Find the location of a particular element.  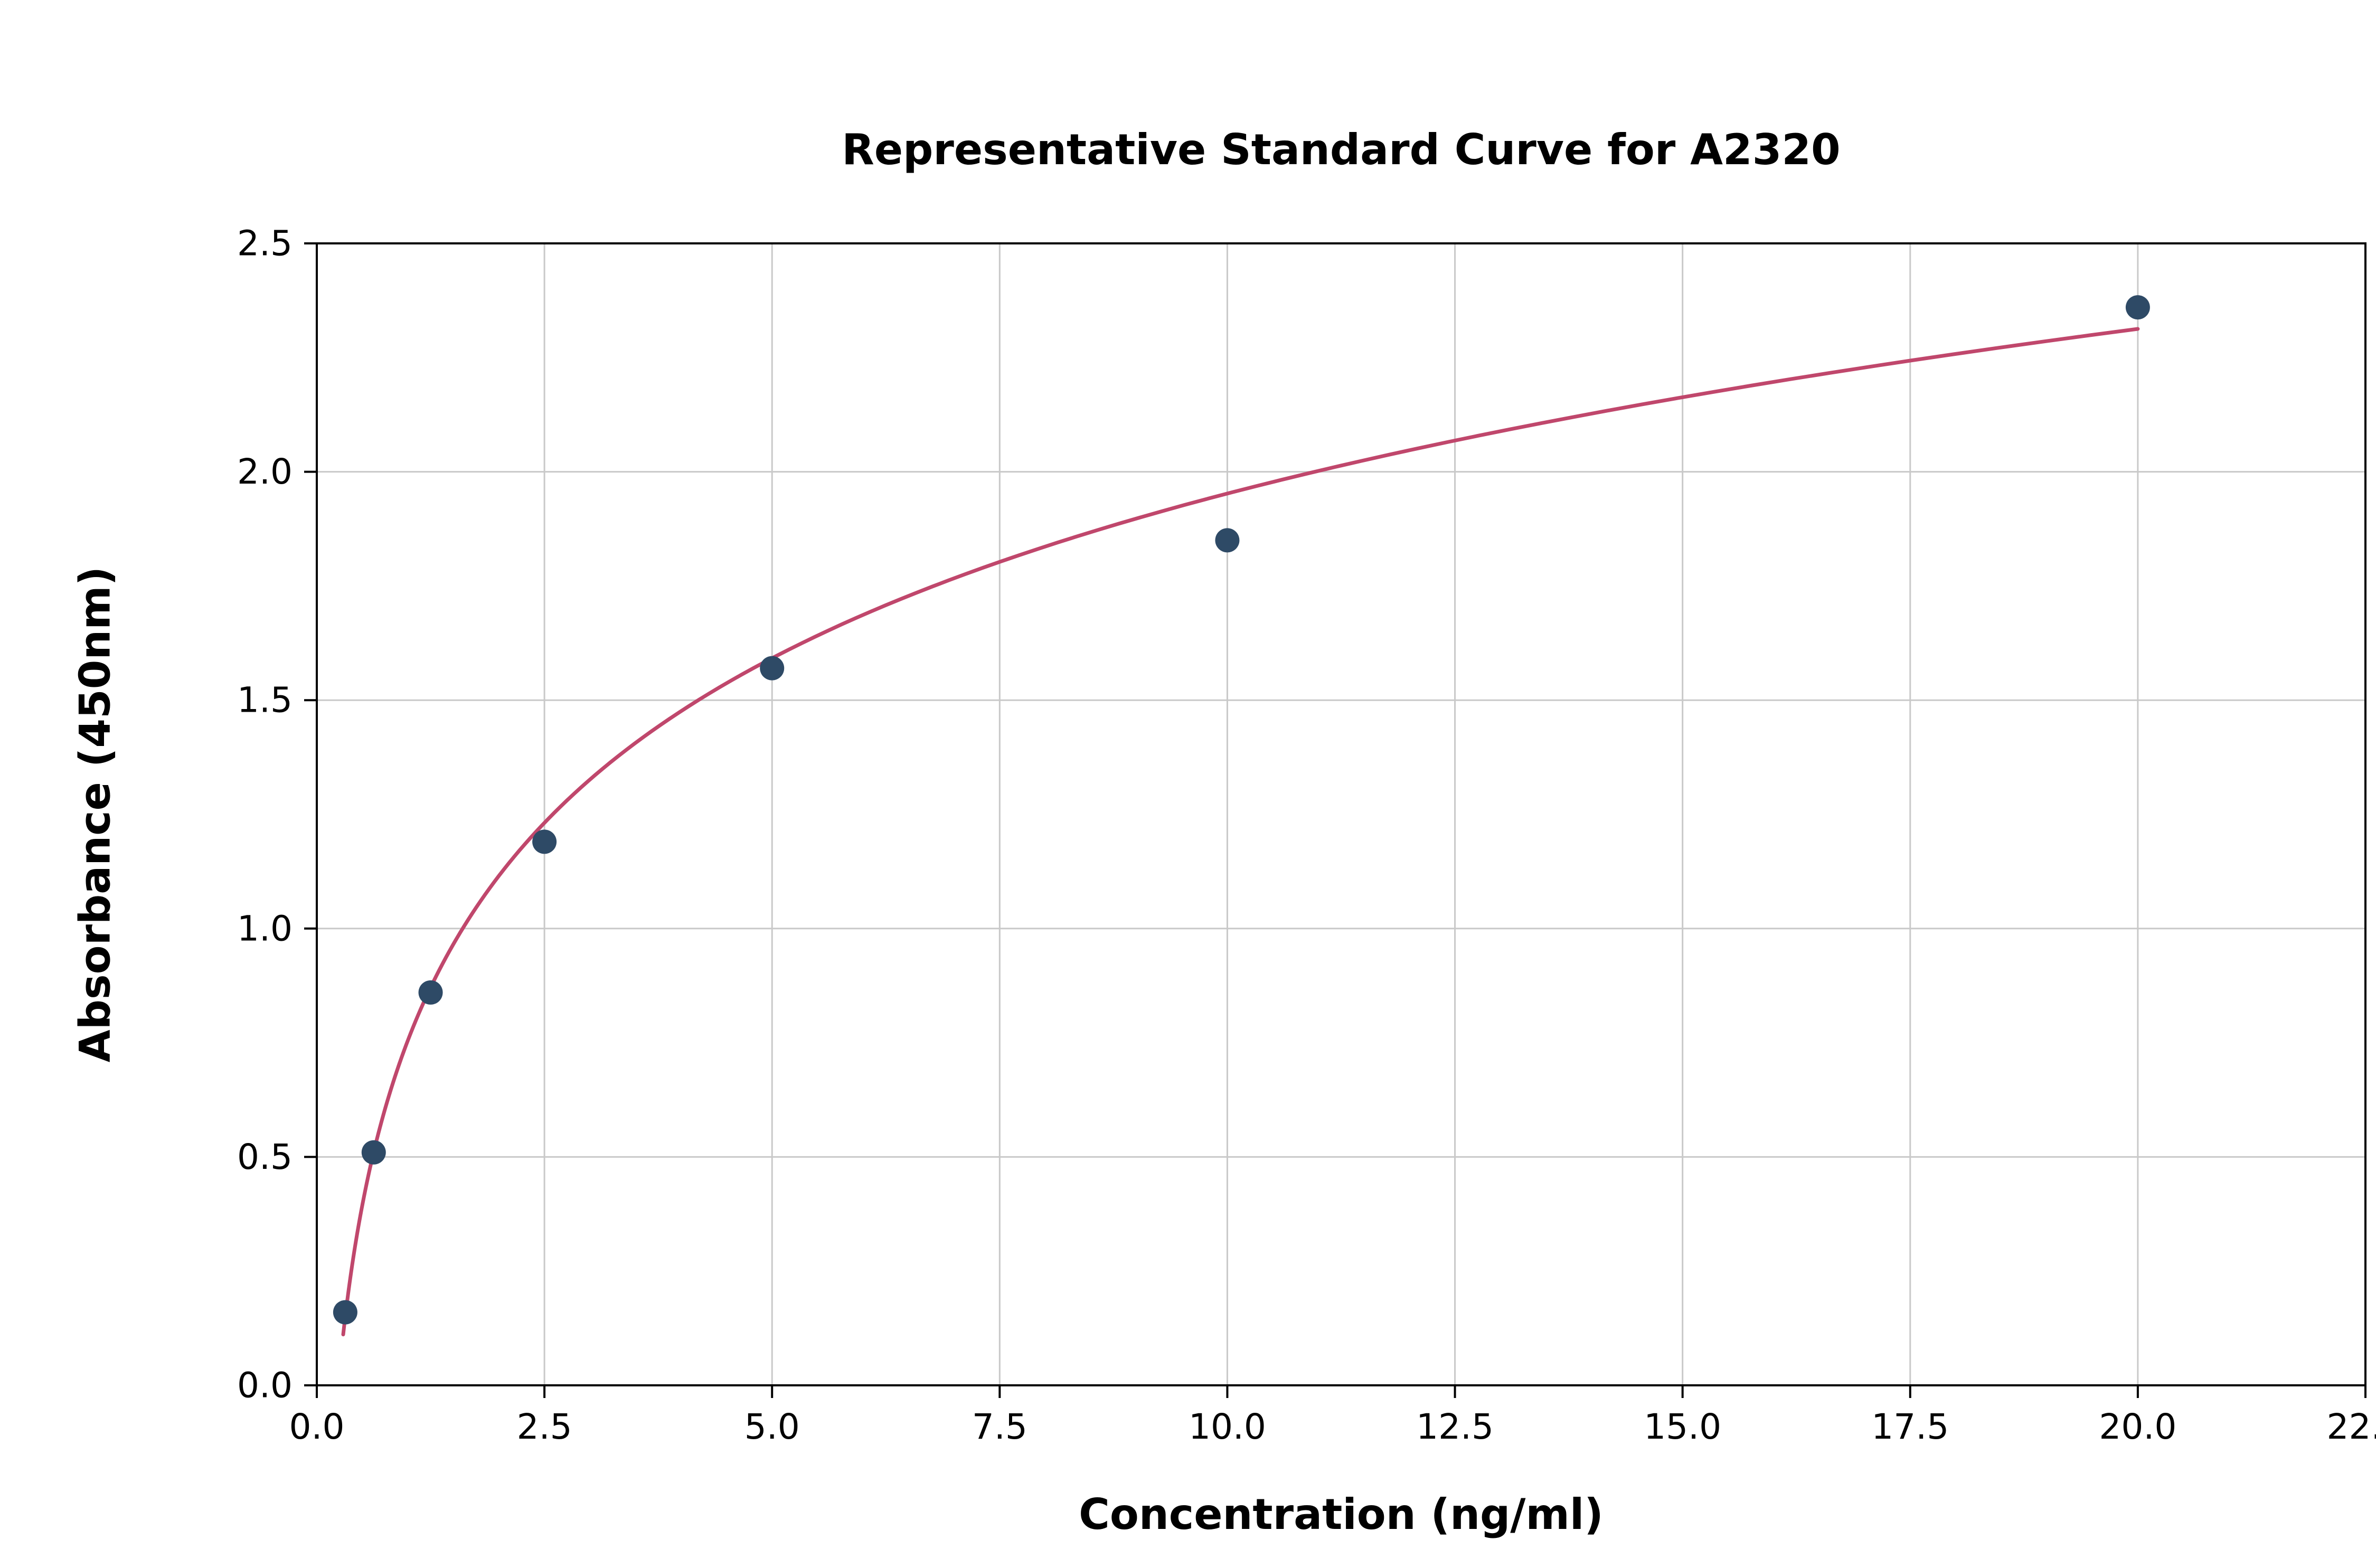

x-tick-label: 12.5 is located at coordinates (1455, 1427).